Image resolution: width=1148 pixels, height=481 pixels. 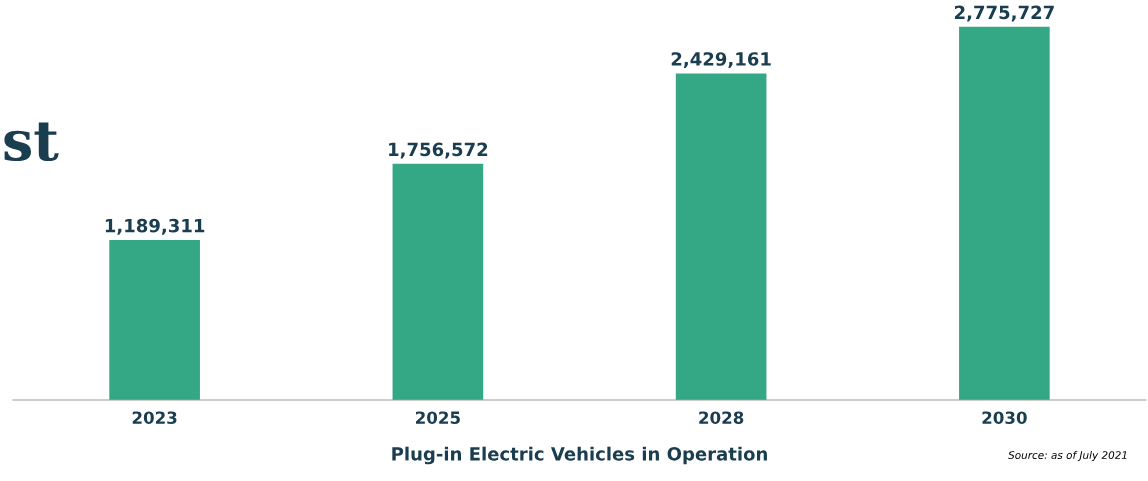 What do you see at coordinates (1004, 418) in the screenshot?
I see `x-tick-label: 2030` at bounding box center [1004, 418].